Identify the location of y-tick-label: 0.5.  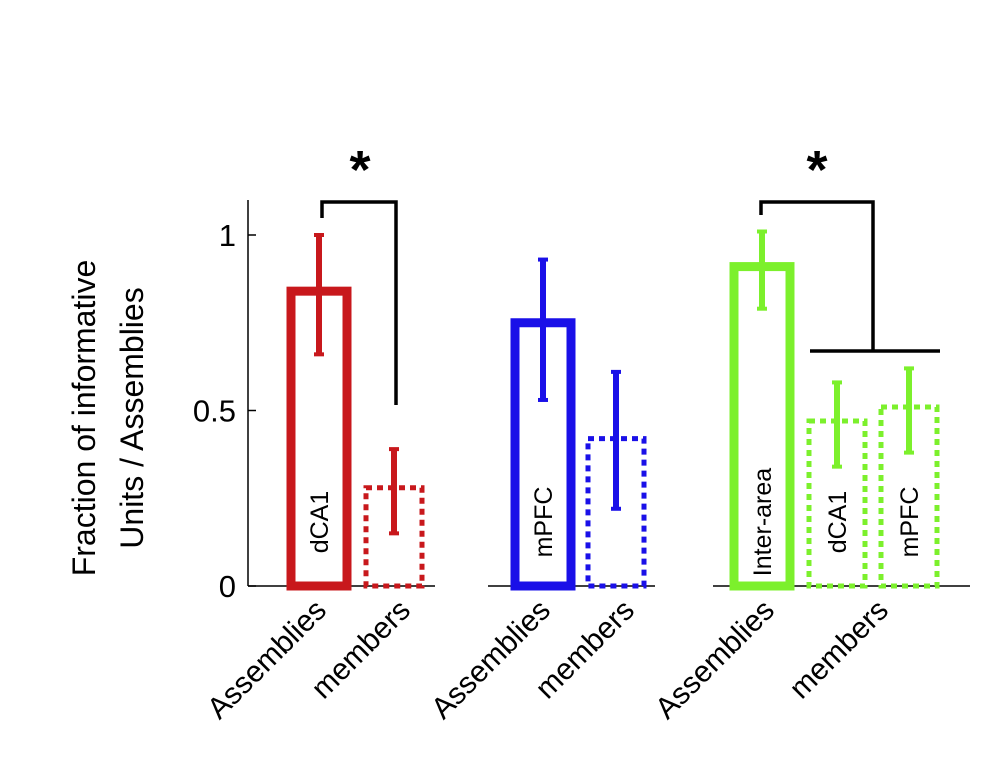
(214, 411).